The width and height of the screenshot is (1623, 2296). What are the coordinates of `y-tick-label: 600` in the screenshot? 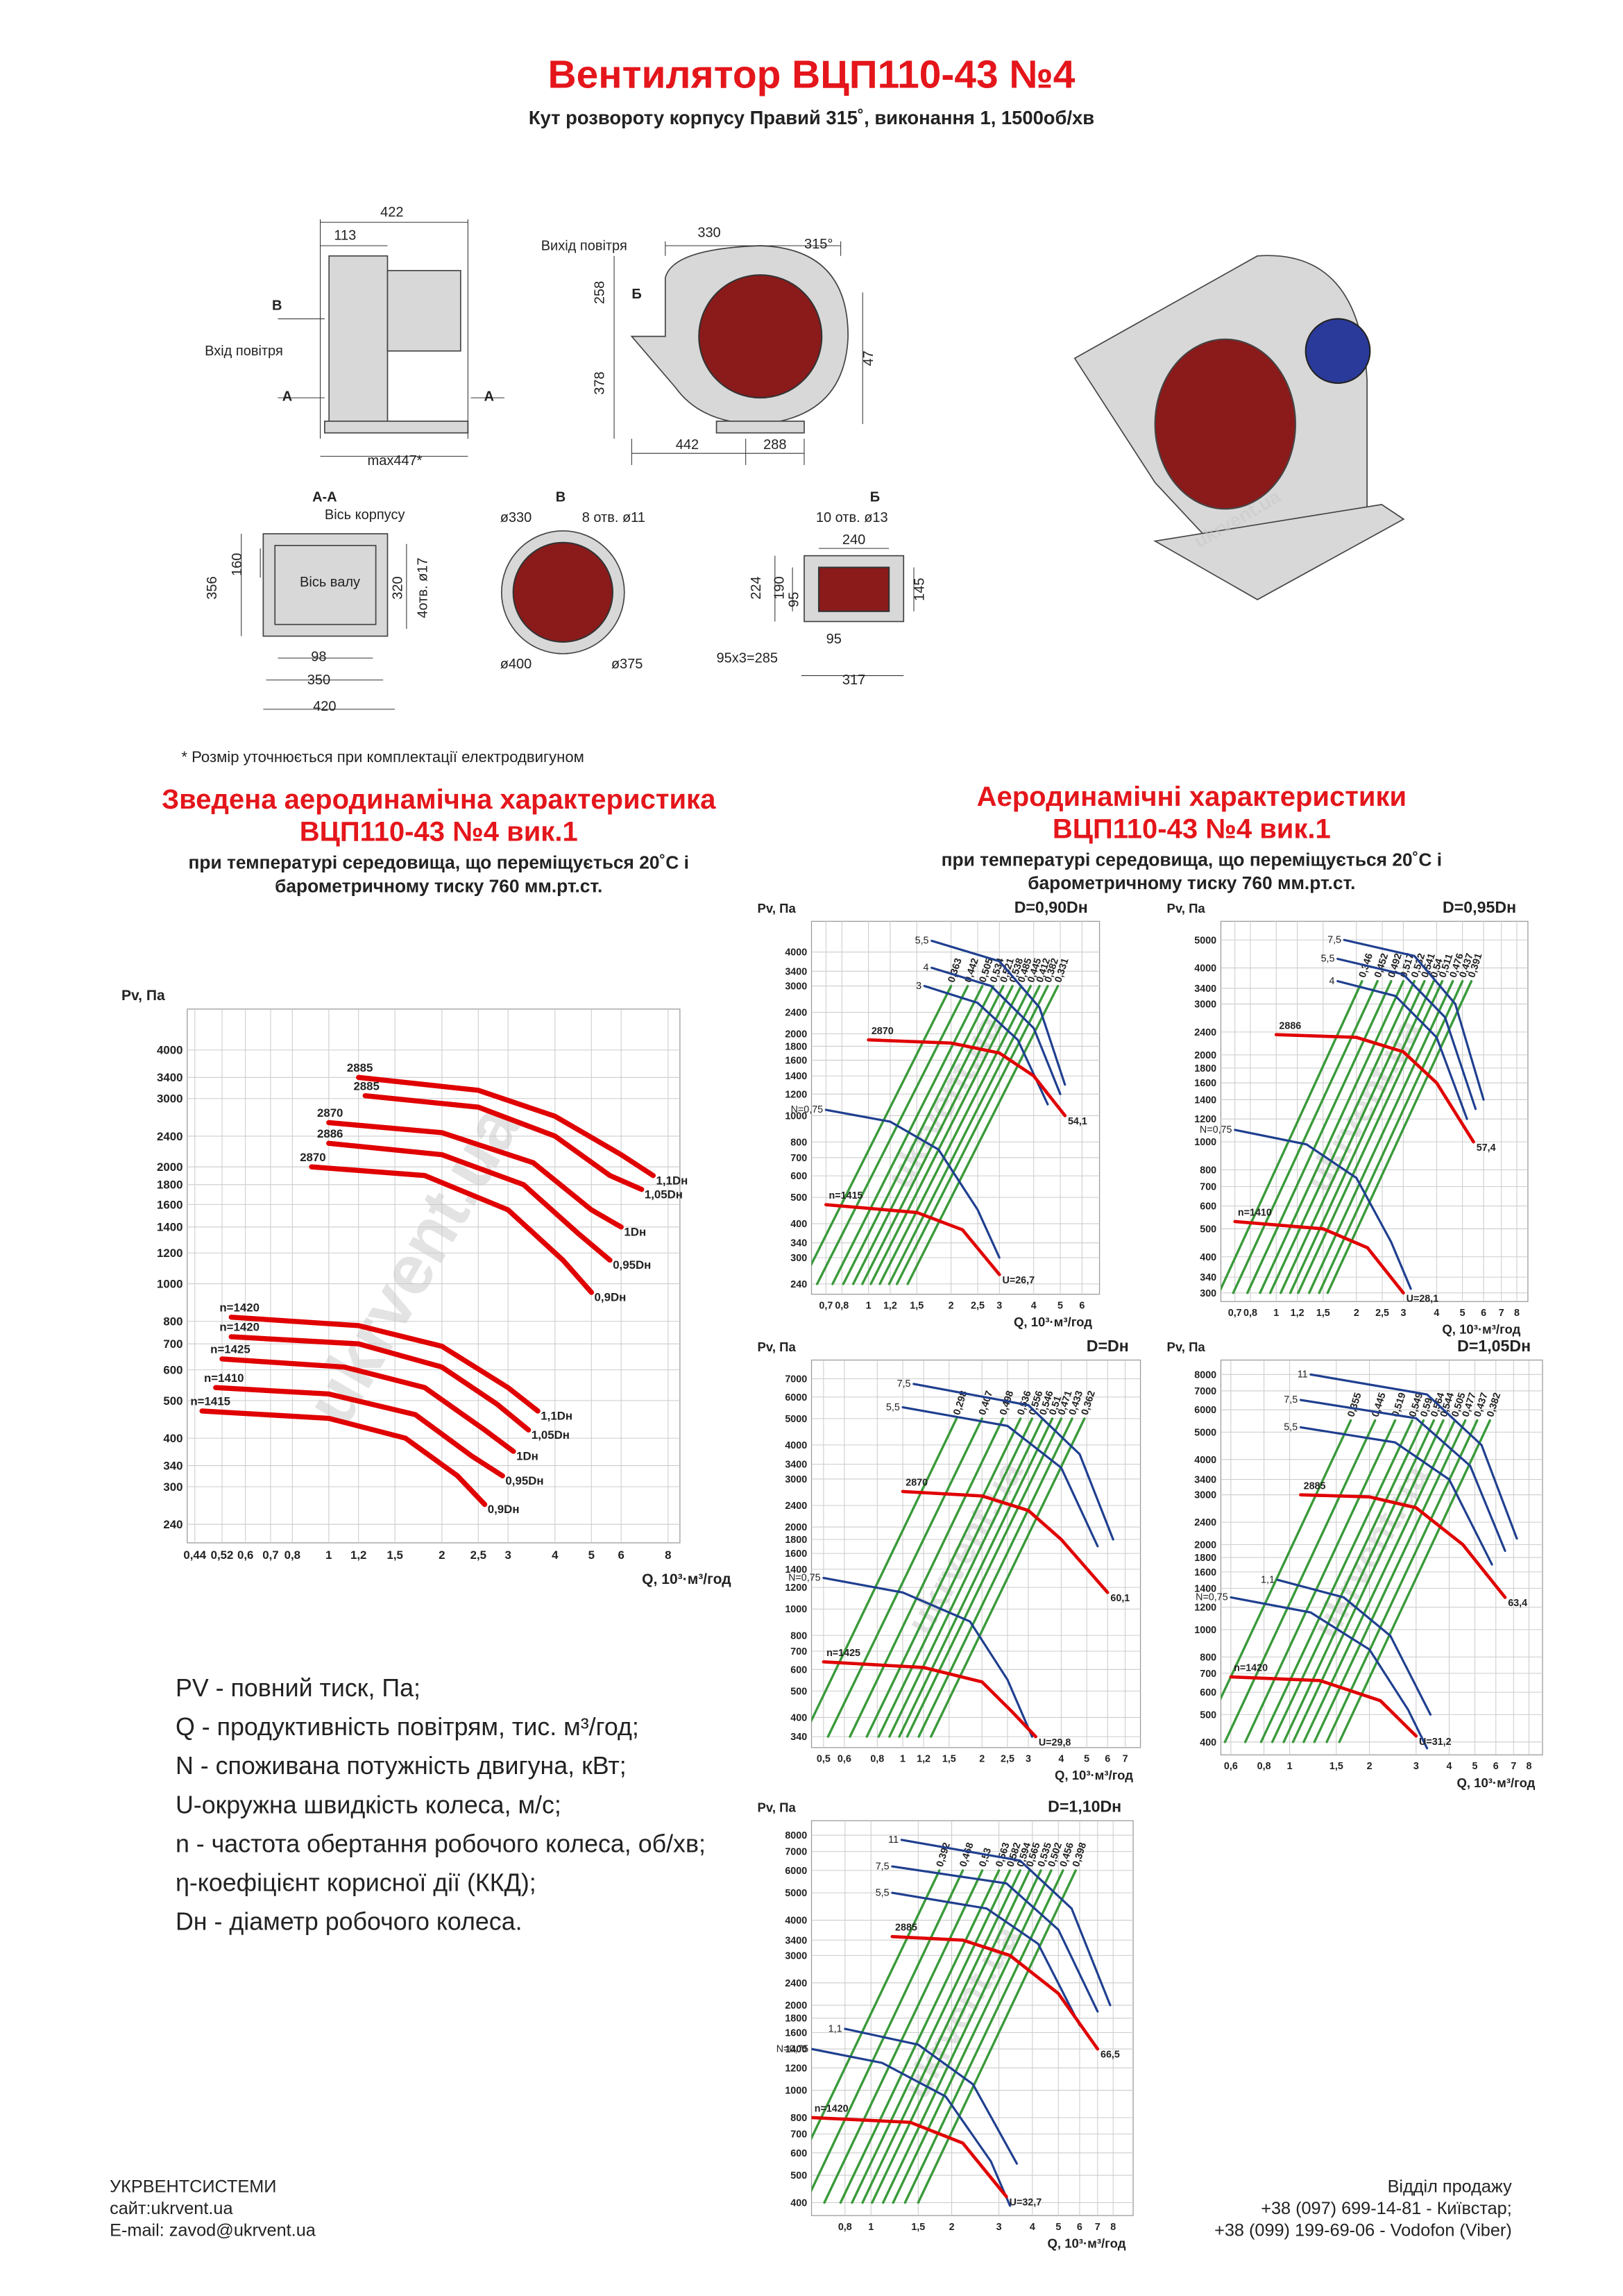 It's located at (799, 1669).